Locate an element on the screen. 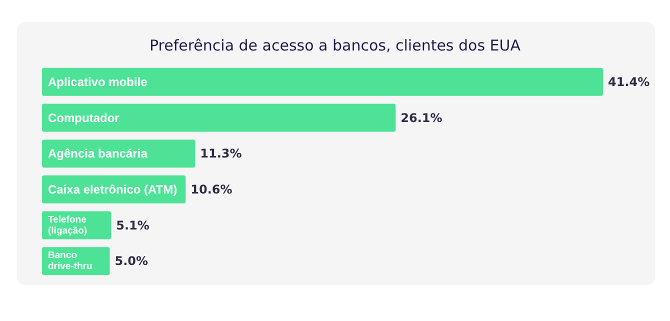 This screenshot has height=321, width=670. y-tick-label: Agência bancária is located at coordinates (98, 153).